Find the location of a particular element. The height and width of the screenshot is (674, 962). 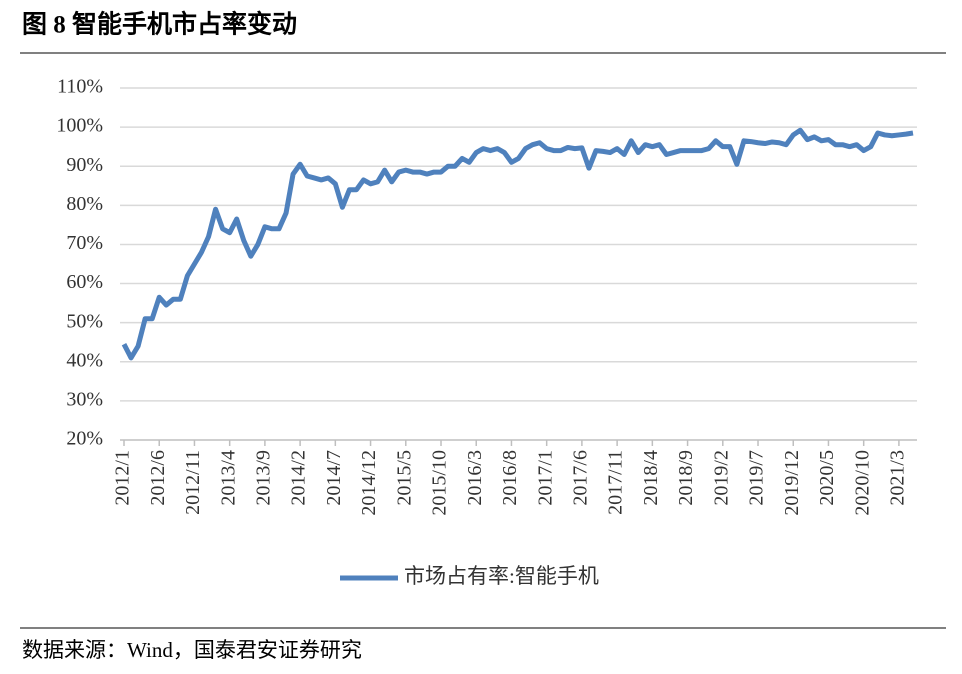

x-tick-label: 2014/7 is located at coordinates (334, 478).